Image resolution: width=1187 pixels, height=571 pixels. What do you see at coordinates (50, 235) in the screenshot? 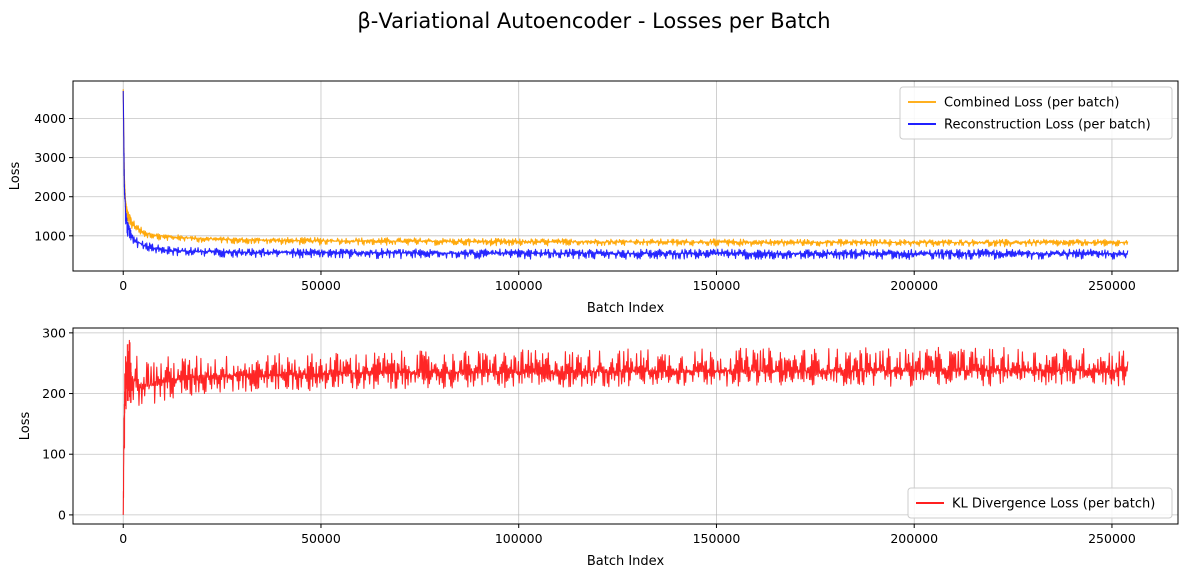
I see `y-tick-label: 1000` at bounding box center [50, 235].